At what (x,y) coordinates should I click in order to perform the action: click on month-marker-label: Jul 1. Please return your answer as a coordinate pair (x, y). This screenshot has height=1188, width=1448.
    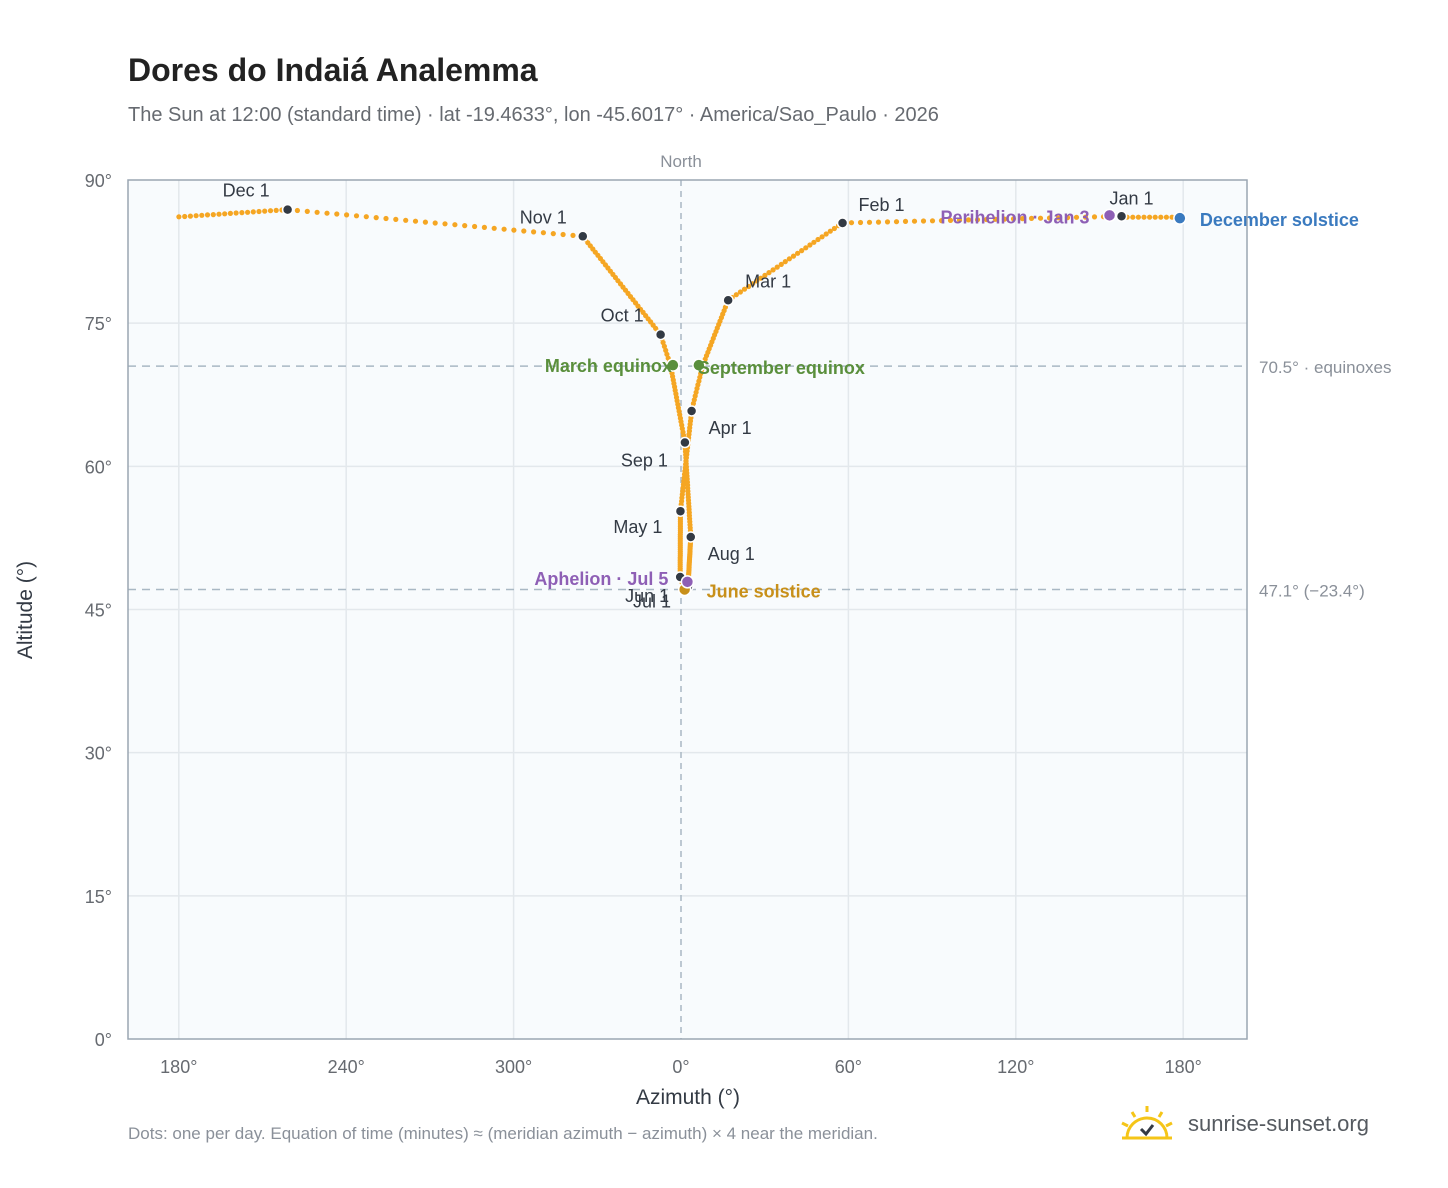
    Looking at the image, I should click on (652, 602).